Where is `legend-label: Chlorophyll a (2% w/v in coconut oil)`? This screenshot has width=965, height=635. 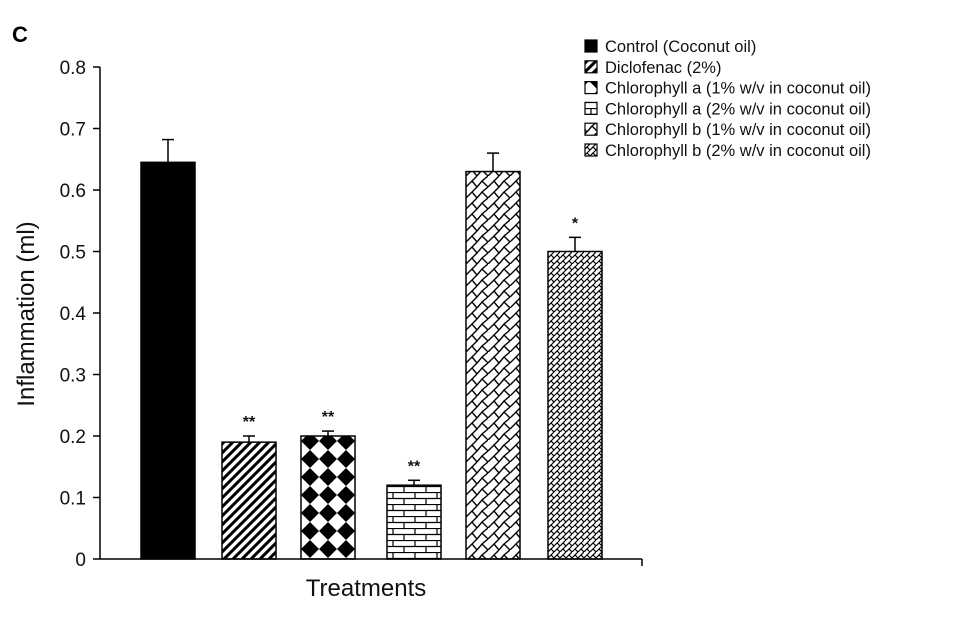 legend-label: Chlorophyll a (2% w/v in coconut oil) is located at coordinates (738, 109).